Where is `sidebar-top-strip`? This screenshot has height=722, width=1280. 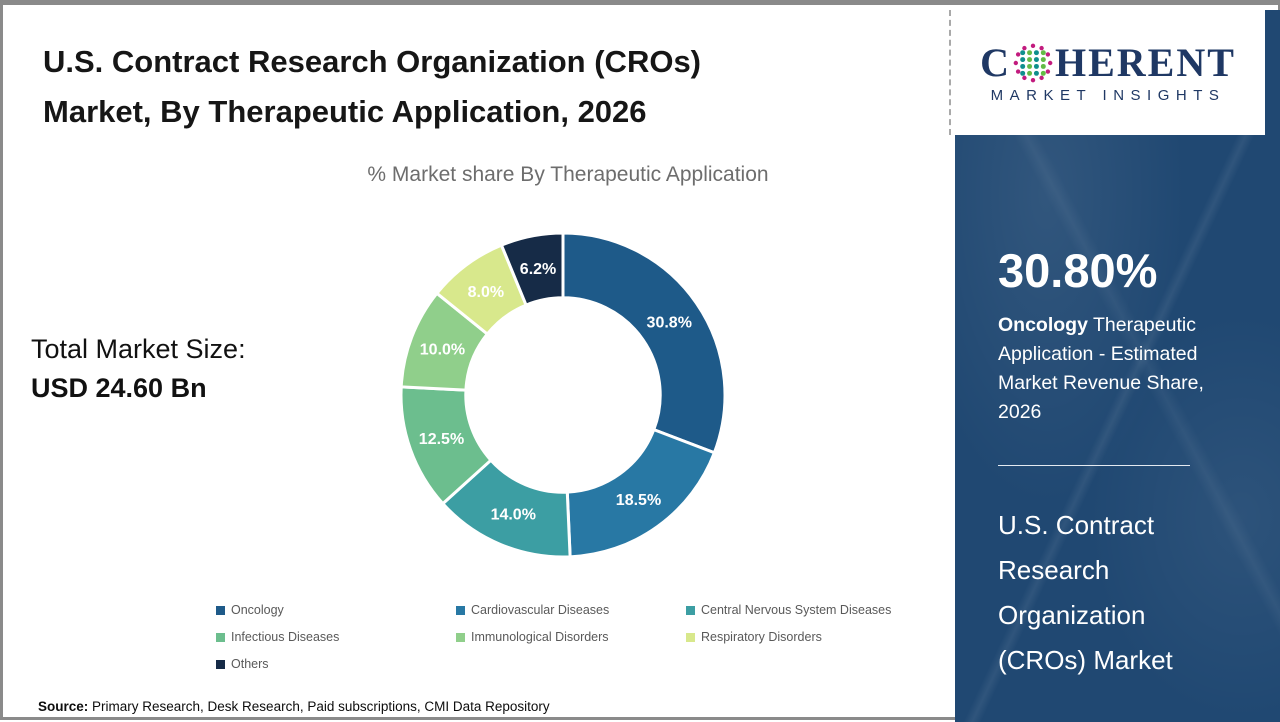
sidebar-top-strip is located at coordinates (1272, 72).